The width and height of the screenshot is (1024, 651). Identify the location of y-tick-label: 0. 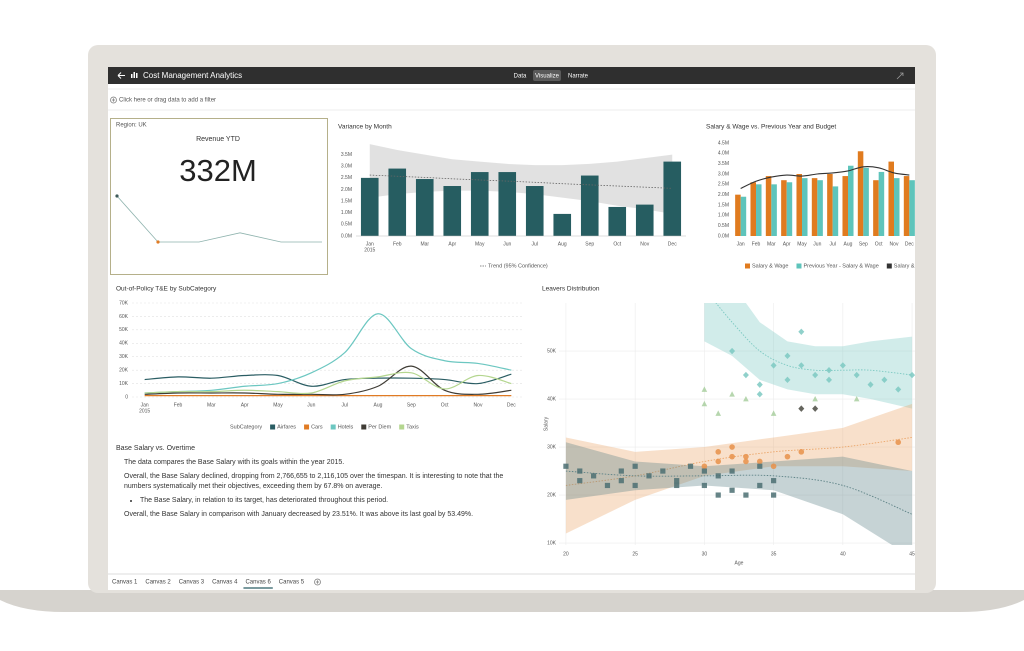
(126, 397).